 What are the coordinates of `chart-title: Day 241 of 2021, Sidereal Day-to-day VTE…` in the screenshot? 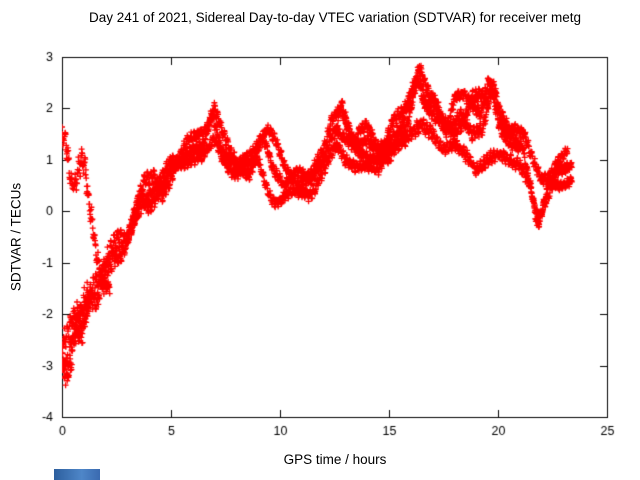 It's located at (335, 17).